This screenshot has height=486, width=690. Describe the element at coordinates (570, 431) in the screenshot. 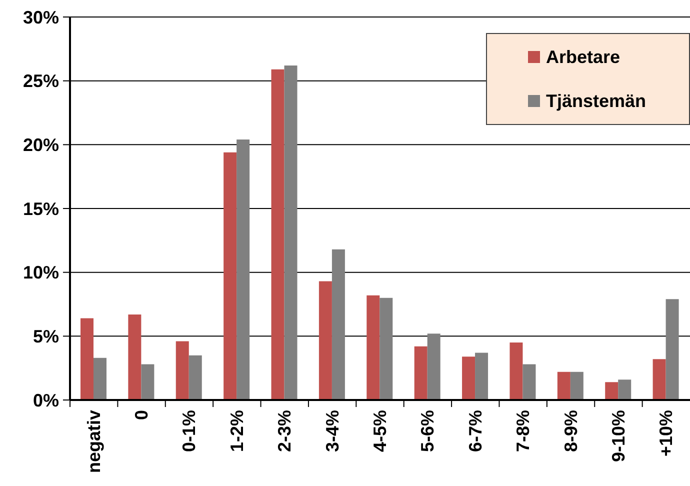

I see `x-tick-label: 8-9%` at that location.